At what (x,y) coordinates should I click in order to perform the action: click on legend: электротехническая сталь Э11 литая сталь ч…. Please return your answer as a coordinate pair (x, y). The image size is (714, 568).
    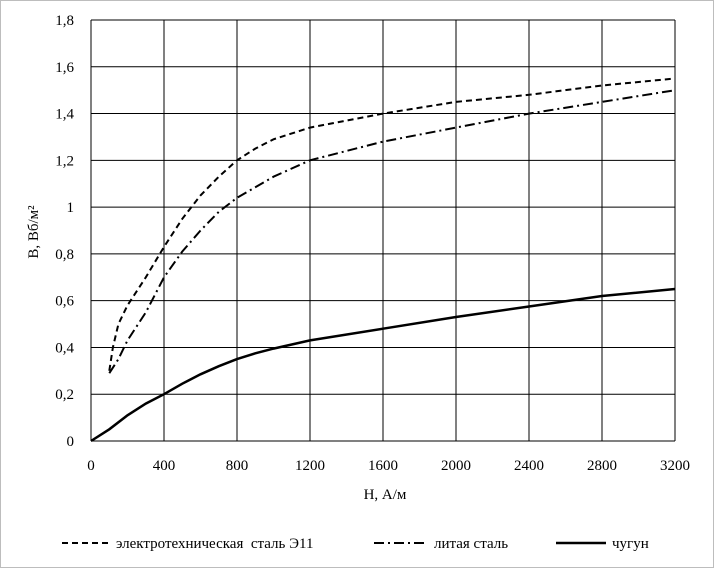
    Looking at the image, I should click on (355, 544).